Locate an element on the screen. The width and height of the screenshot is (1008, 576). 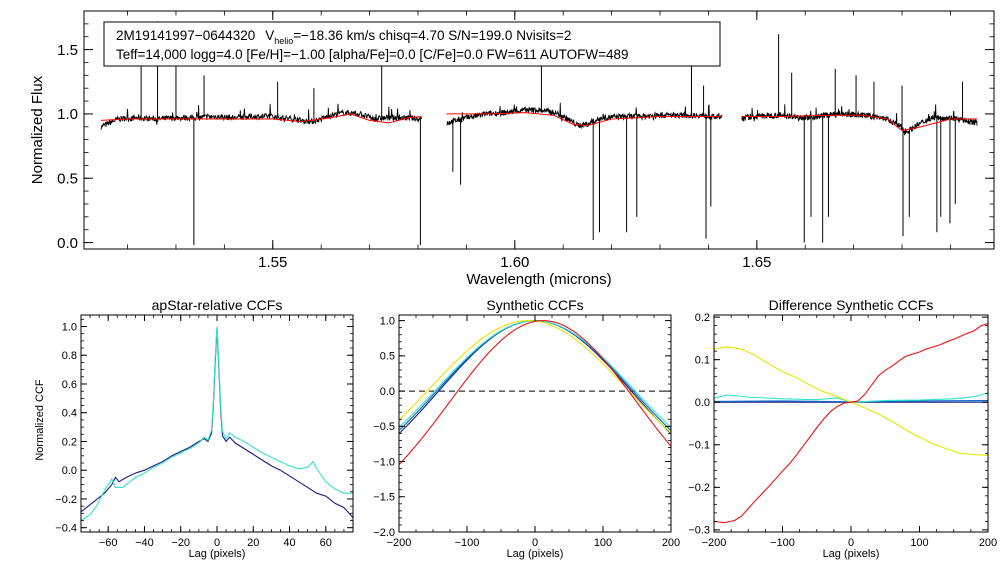
synthetic-ccf-plot-area is located at coordinates (535, 392).